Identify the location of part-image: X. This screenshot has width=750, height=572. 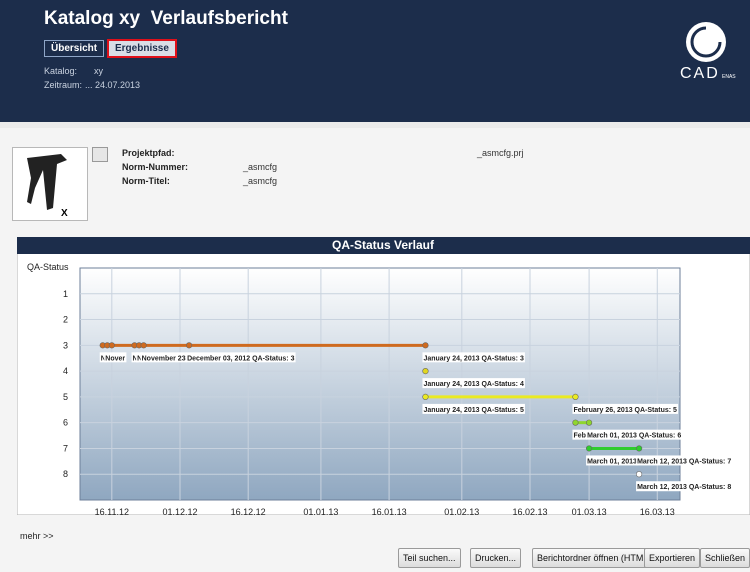
(47, 186).